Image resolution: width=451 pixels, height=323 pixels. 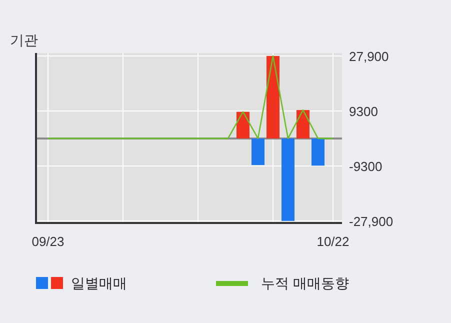 What do you see at coordinates (369, 56) in the screenshot?
I see `y-tick-label: 27,900` at bounding box center [369, 56].